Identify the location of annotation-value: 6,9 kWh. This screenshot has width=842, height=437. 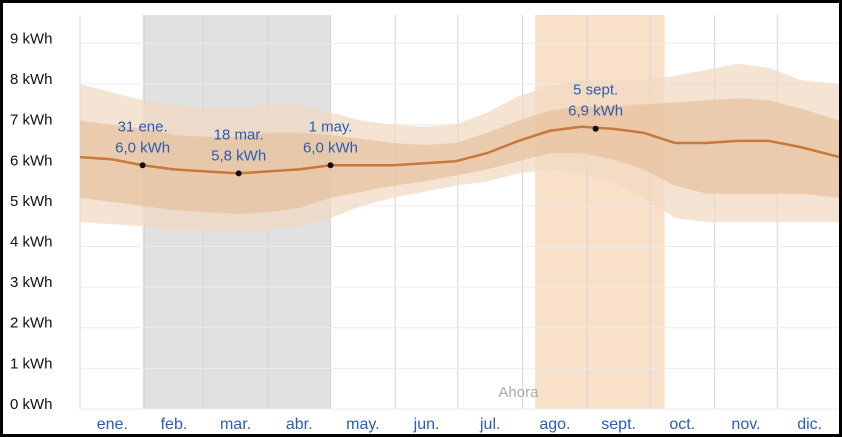
(595, 111).